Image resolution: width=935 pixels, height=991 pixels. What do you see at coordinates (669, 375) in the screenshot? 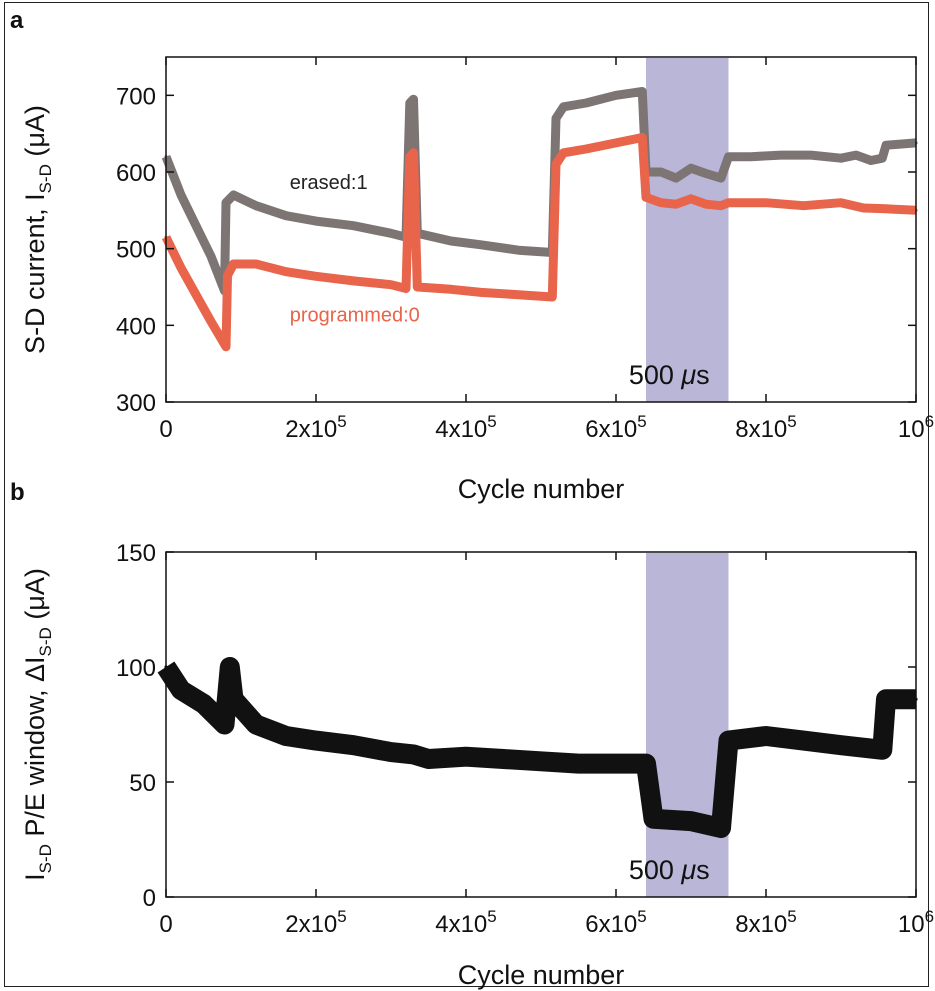
I see `panel-a-shaded-label: 500 μs` at bounding box center [669, 375].